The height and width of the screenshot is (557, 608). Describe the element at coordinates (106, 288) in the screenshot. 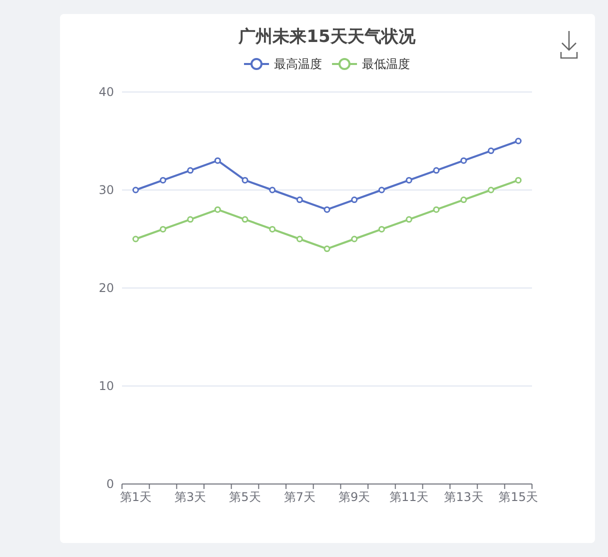

I see `y-tick-label: 20` at that location.